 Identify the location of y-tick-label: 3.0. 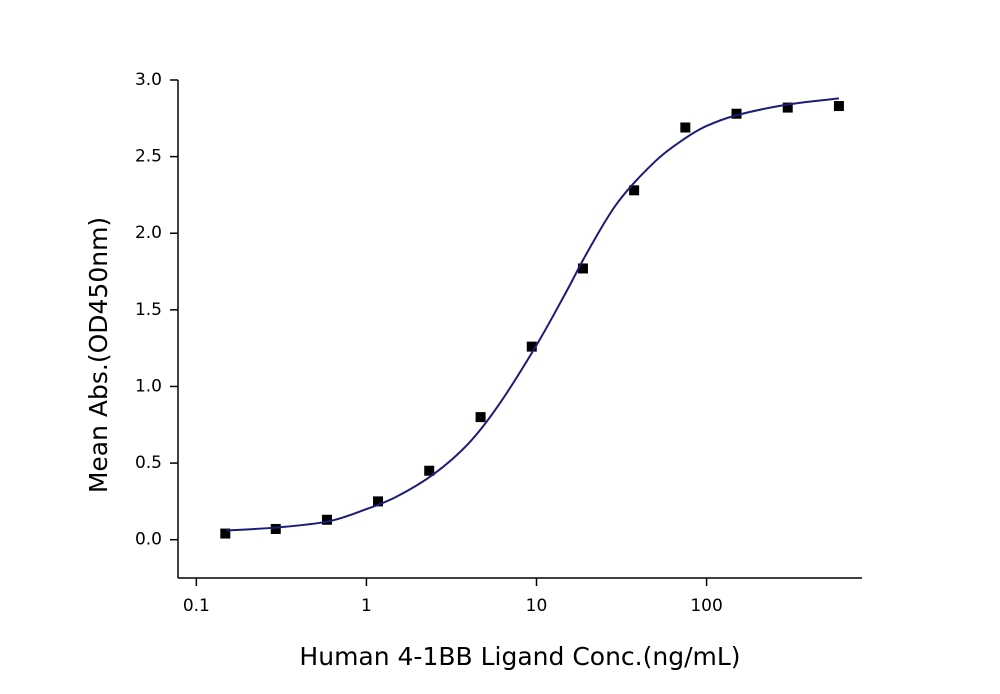
(148, 80).